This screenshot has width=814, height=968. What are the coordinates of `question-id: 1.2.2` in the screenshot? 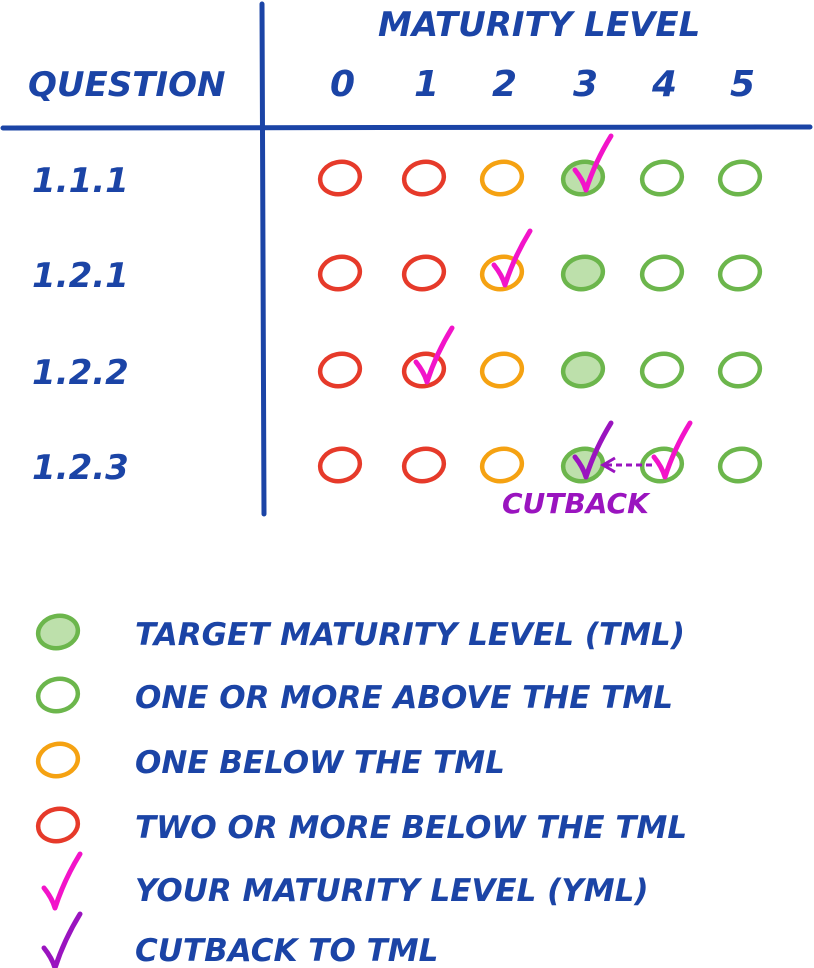 It's located at (80, 373).